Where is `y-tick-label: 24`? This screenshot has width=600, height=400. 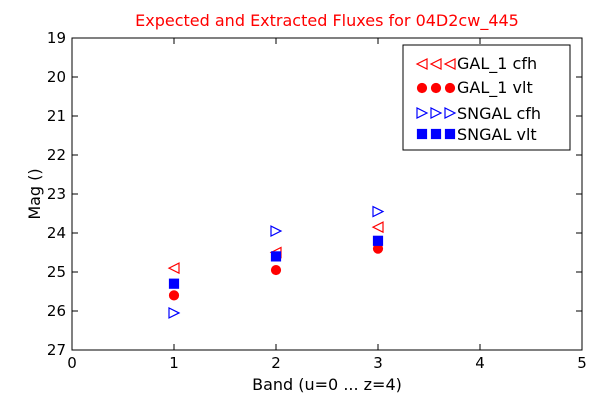
y-tick-label: 24 is located at coordinates (56, 233).